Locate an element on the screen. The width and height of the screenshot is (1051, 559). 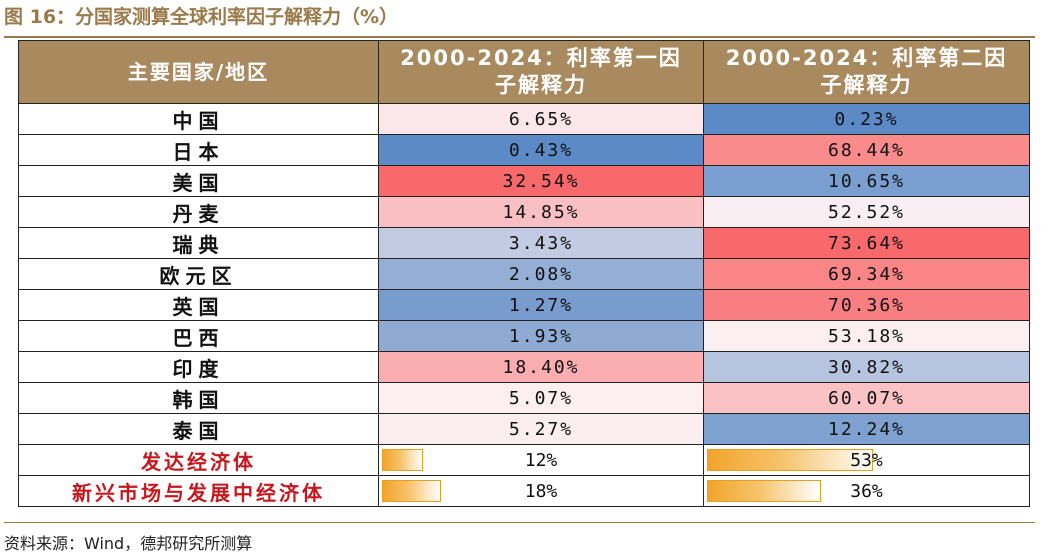
table-row: 丹麦 14.85% 52.52% is located at coordinates (524, 212).